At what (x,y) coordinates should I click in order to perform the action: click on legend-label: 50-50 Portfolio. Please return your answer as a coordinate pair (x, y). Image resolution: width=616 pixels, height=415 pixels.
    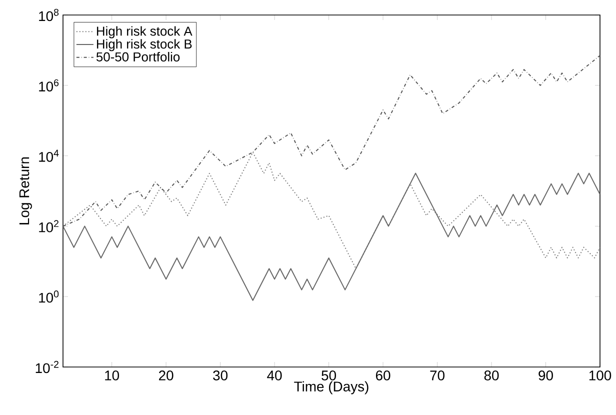
    Looking at the image, I should click on (138, 57).